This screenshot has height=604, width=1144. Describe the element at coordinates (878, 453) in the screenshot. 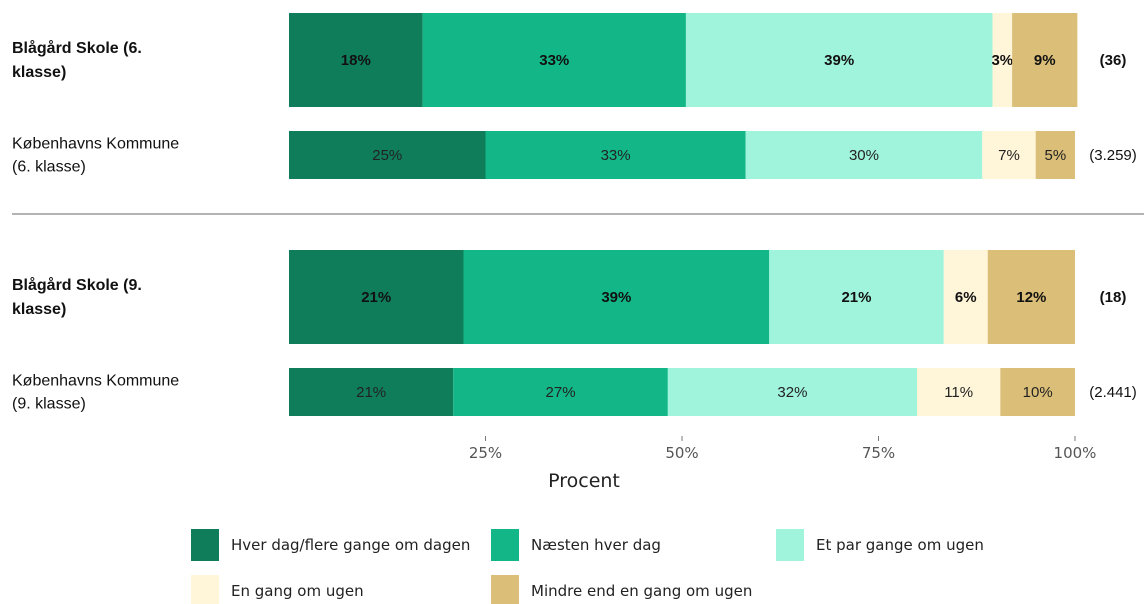

I see `x-tick-label: 75%` at that location.